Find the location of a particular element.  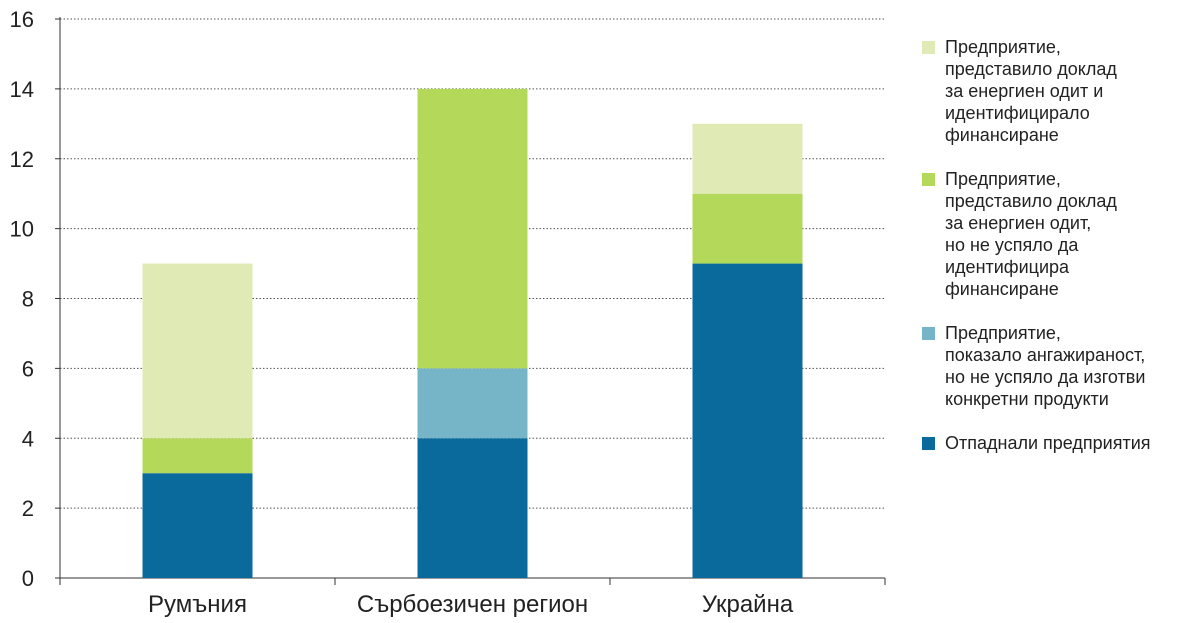

y-tick-label: 6 is located at coordinates (28, 368).